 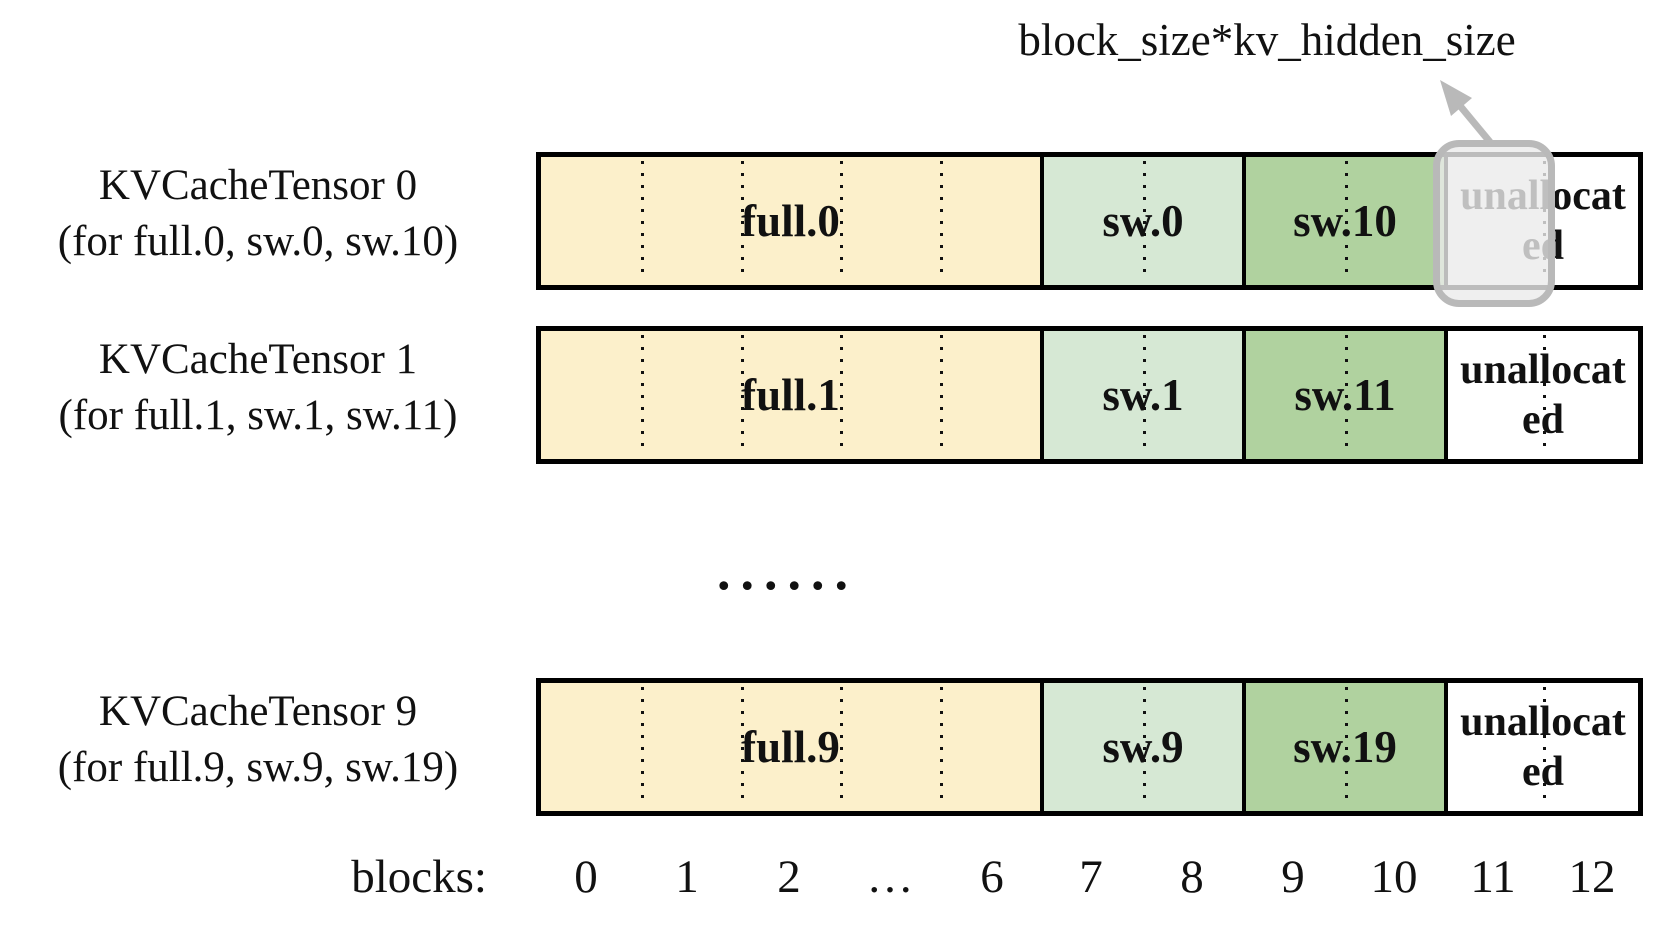 I want to click on block-tick-8: 8, so click(x=1192, y=877).